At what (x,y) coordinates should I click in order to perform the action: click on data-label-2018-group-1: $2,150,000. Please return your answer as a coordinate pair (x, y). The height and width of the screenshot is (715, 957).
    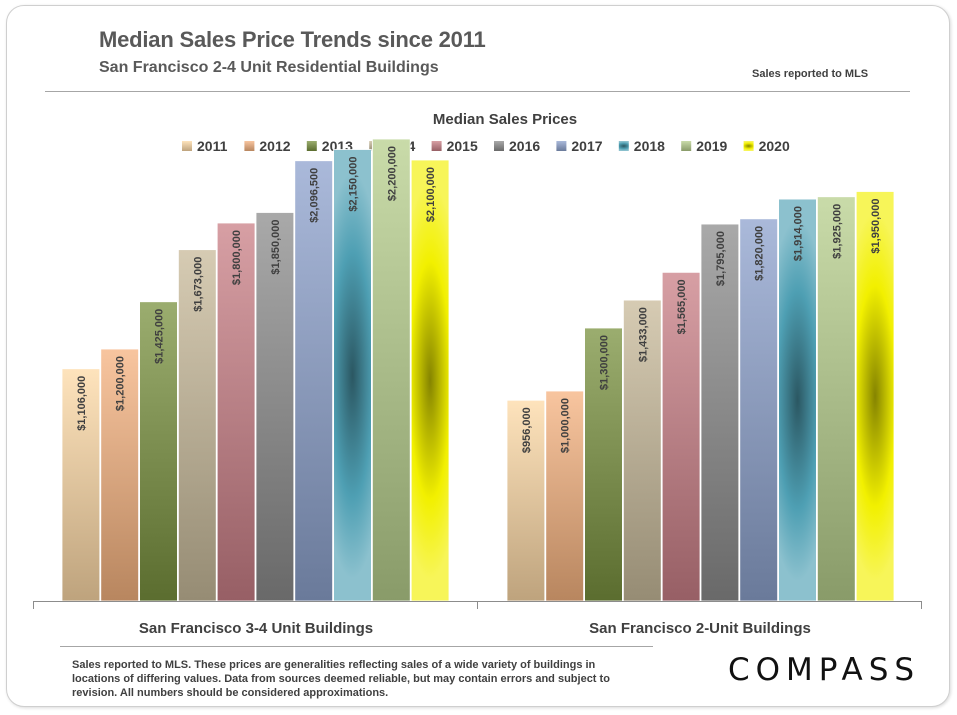
    Looking at the image, I should click on (354, 184).